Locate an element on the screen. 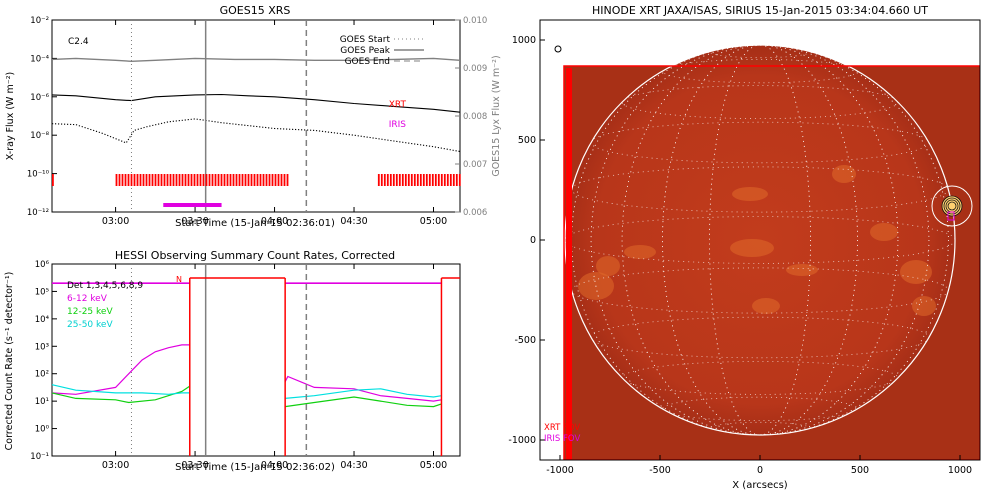  goes-xtick-label-2: 04:00 is located at coordinates (274, 221).